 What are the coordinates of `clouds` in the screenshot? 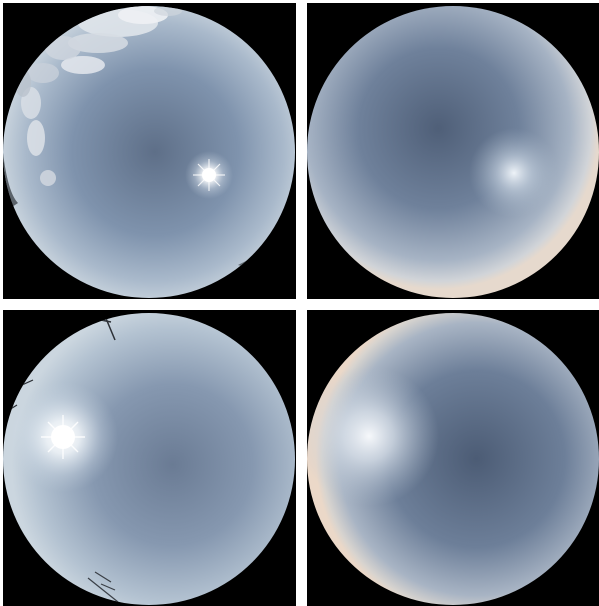 It's located at (98, 96).